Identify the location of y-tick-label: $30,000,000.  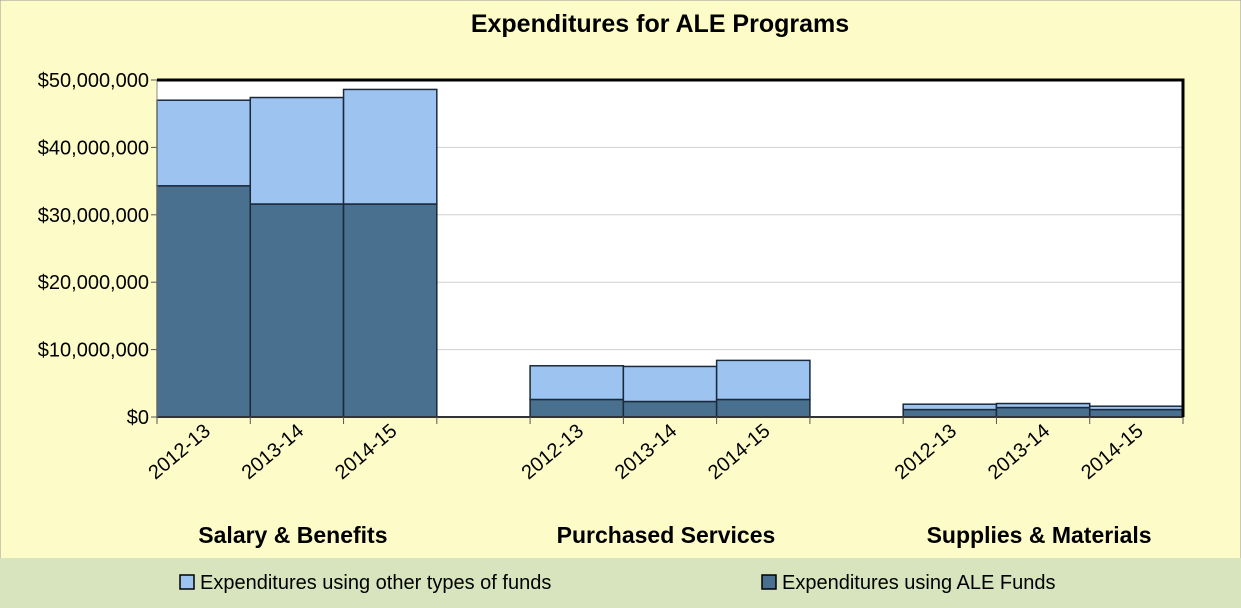
(93, 216).